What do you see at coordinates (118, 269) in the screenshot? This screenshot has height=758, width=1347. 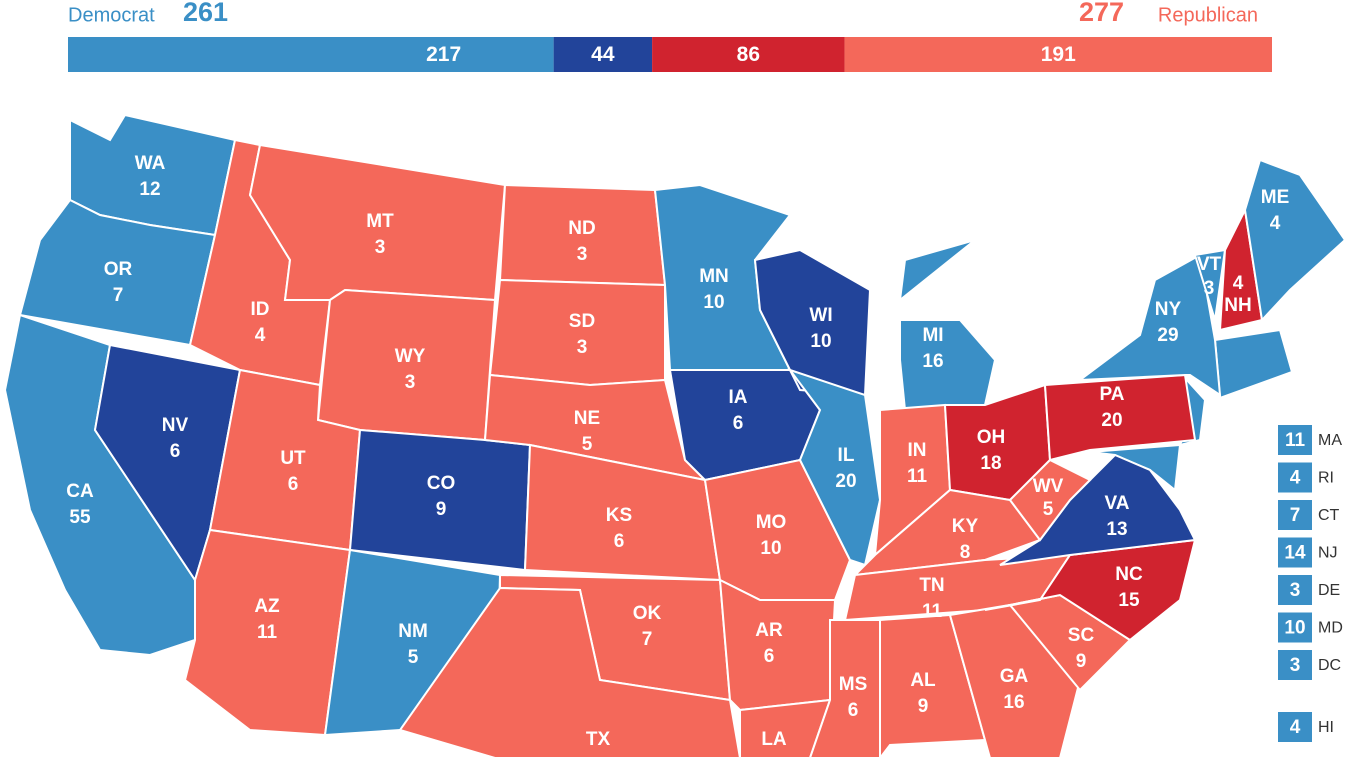 I see `state-label: OR` at bounding box center [118, 269].